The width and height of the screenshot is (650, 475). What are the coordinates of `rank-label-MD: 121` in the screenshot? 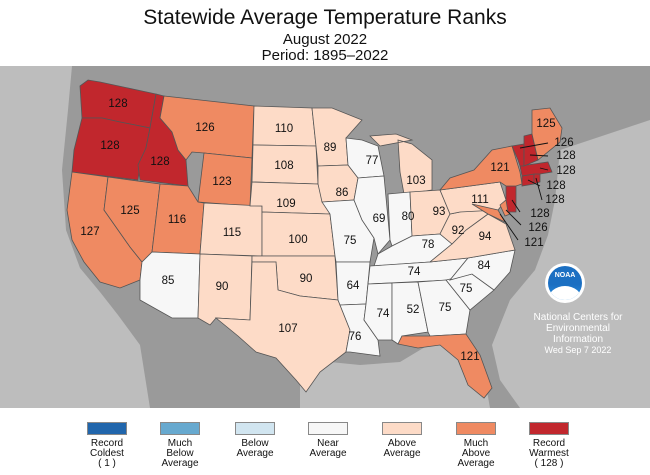 It's located at (533, 243).